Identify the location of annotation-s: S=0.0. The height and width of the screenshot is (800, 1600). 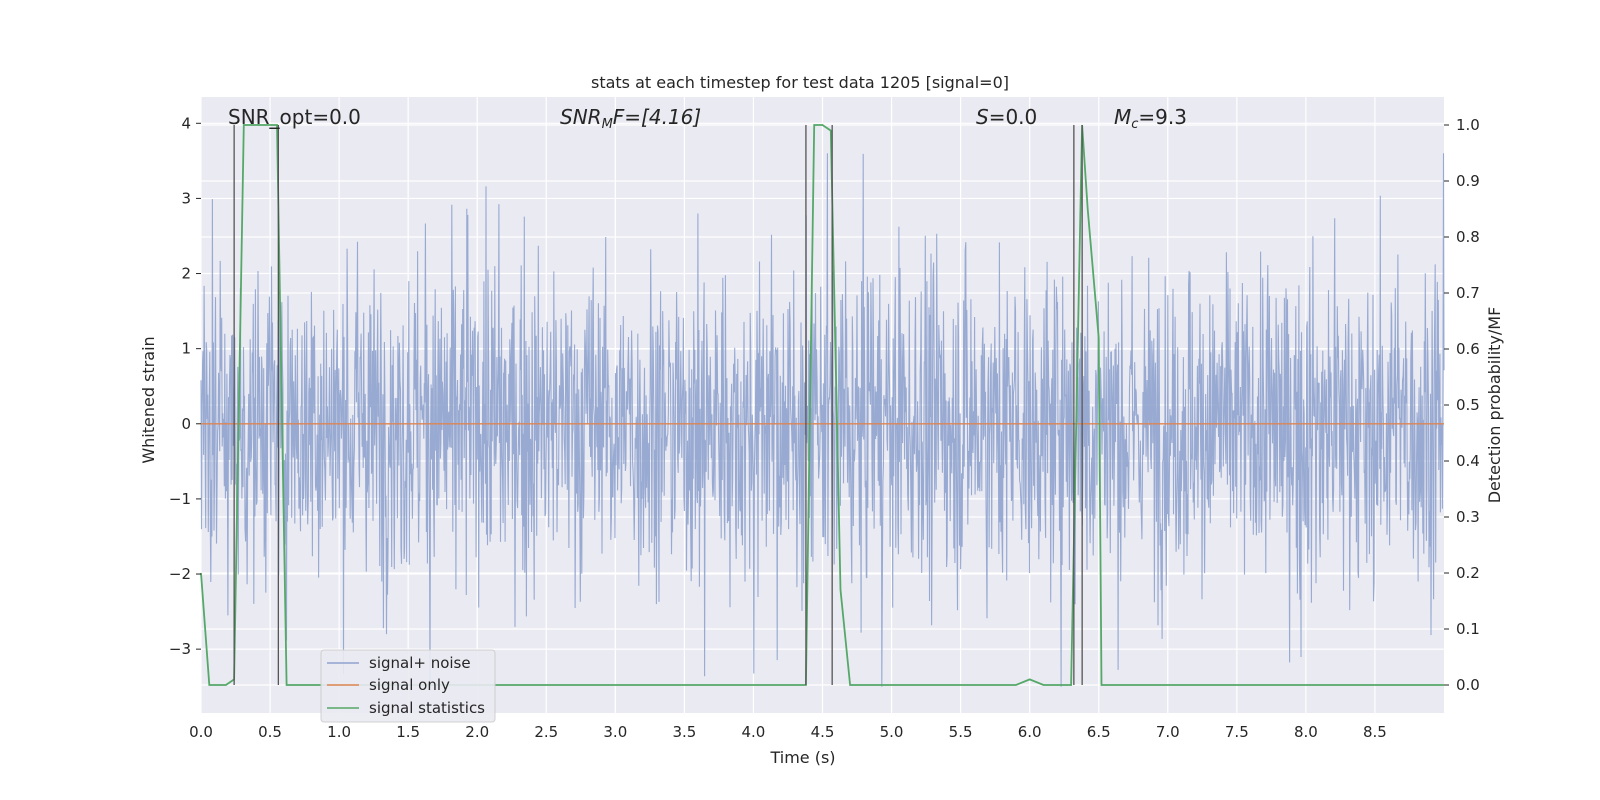
(1006, 117).